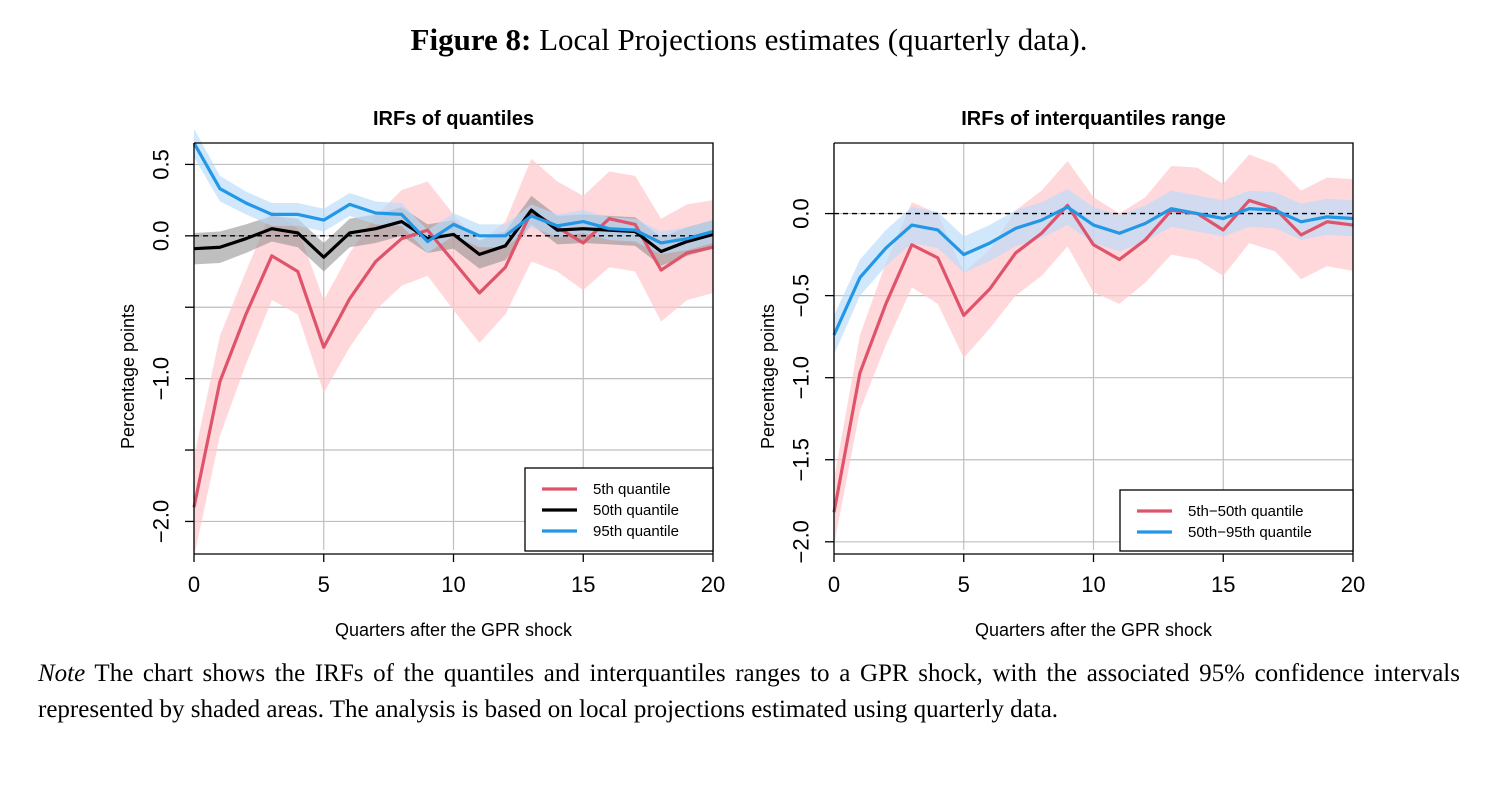 The height and width of the screenshot is (796, 1498). Describe the element at coordinates (471, 39) in the screenshot. I see `figure-label: Figure 8:` at that location.